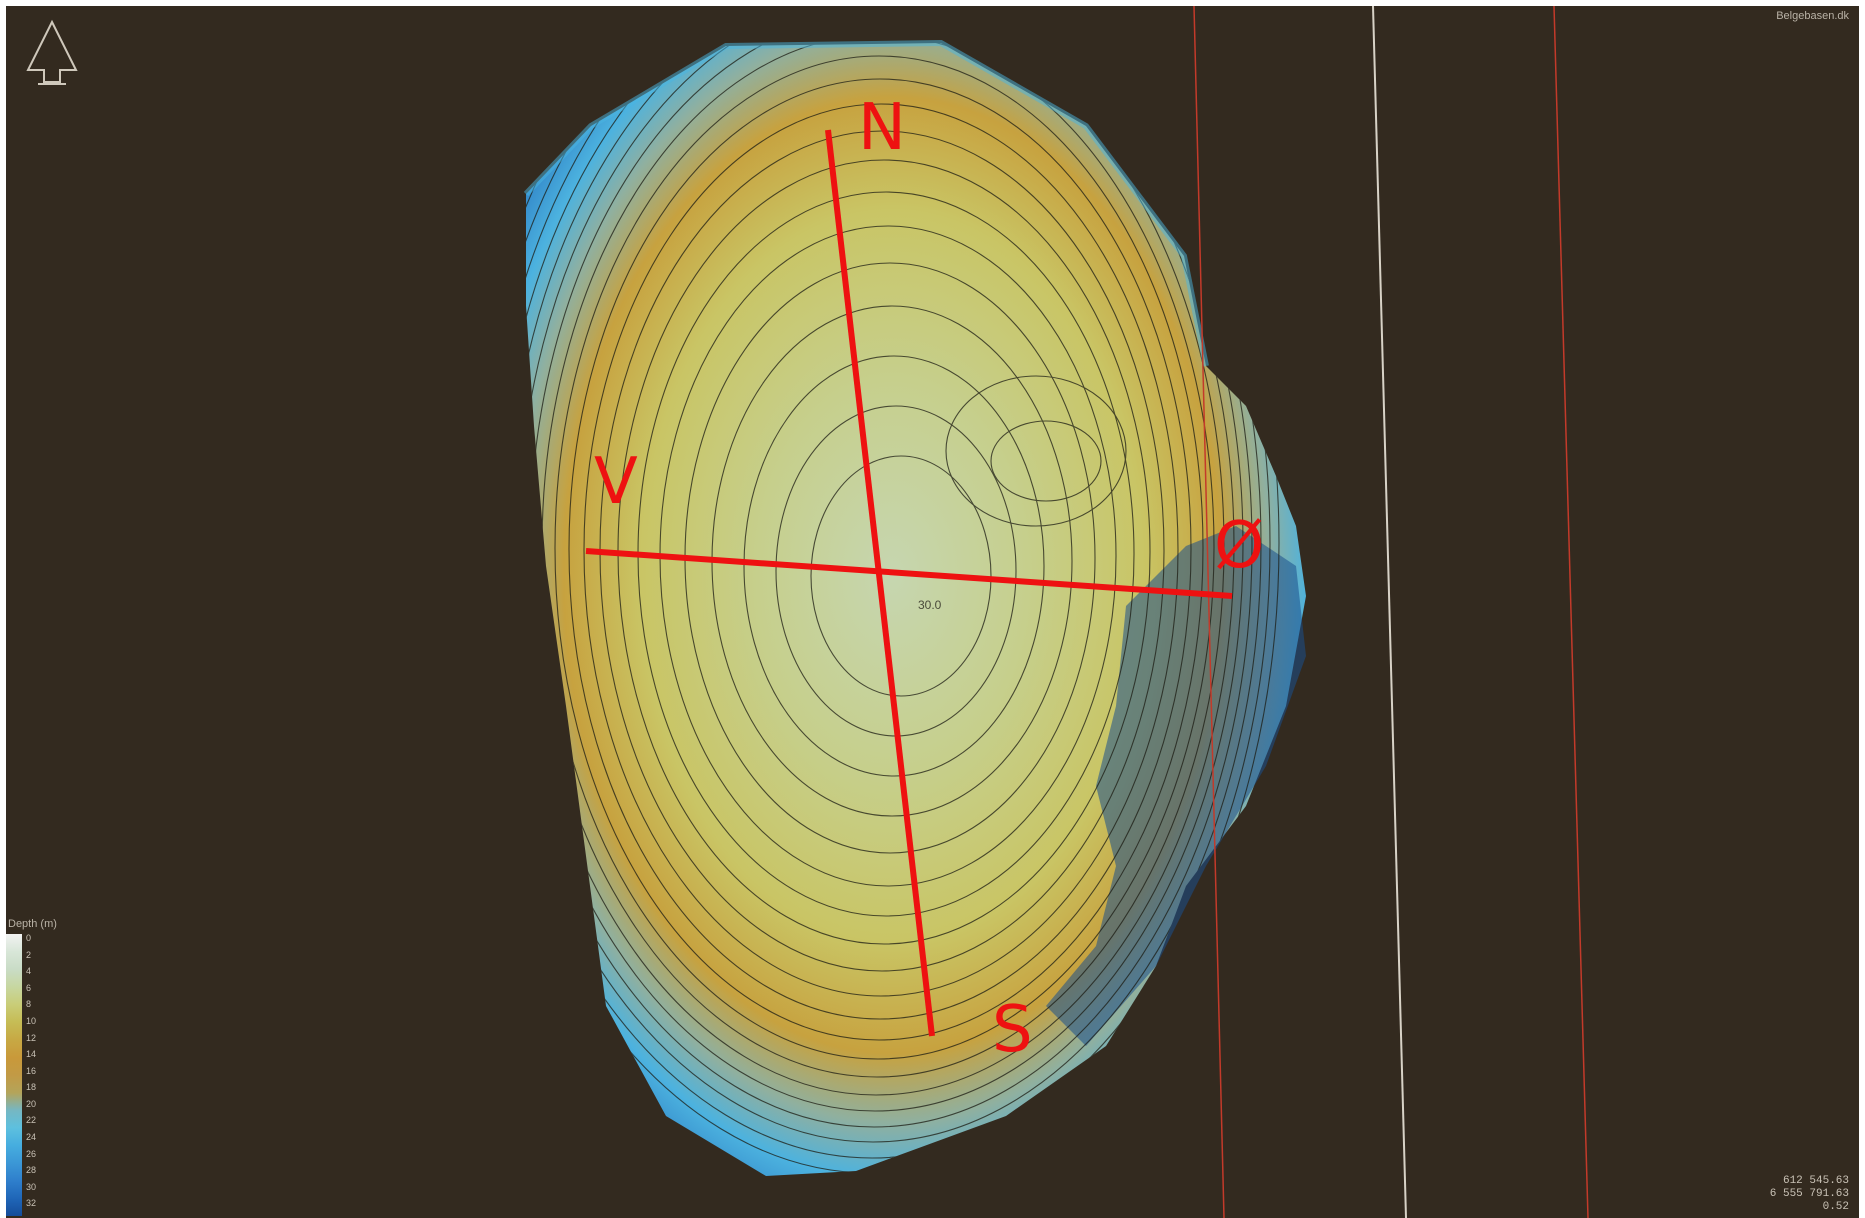 The width and height of the screenshot is (1865, 1218). What do you see at coordinates (32, 924) in the screenshot?
I see `legend-title: Depth (m)` at bounding box center [32, 924].